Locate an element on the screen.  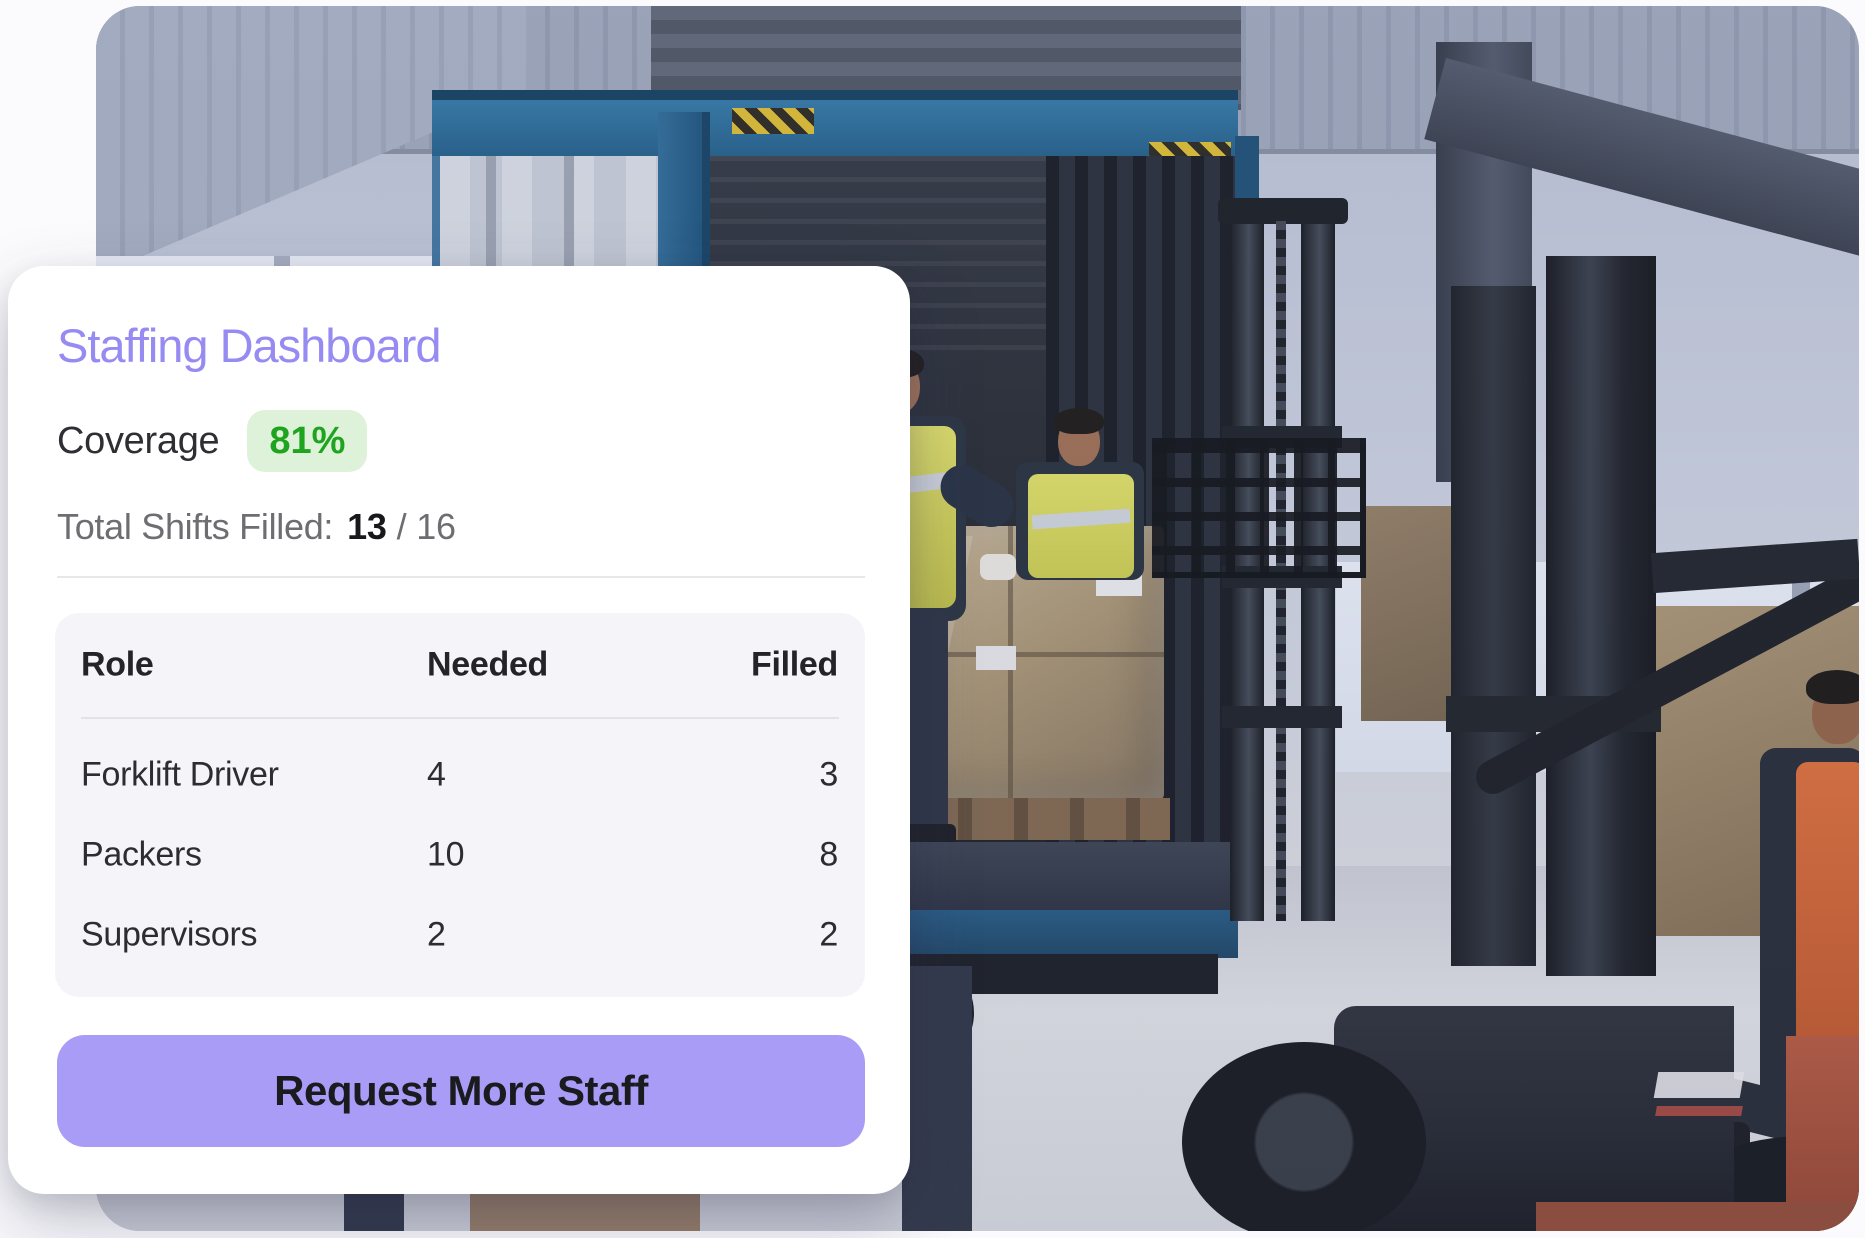
col-header-role: Role is located at coordinates (117, 664).